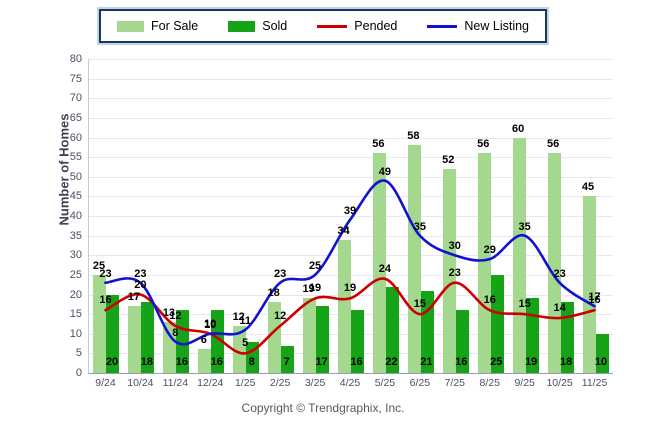  Describe the element at coordinates (168, 312) in the screenshot. I see `for-sale-value-label: 13` at that location.